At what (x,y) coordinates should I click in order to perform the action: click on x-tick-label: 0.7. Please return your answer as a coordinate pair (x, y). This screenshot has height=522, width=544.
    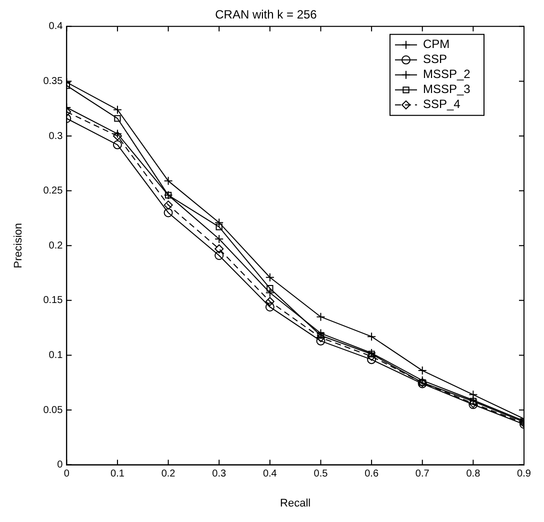
    Looking at the image, I should click on (422, 474).